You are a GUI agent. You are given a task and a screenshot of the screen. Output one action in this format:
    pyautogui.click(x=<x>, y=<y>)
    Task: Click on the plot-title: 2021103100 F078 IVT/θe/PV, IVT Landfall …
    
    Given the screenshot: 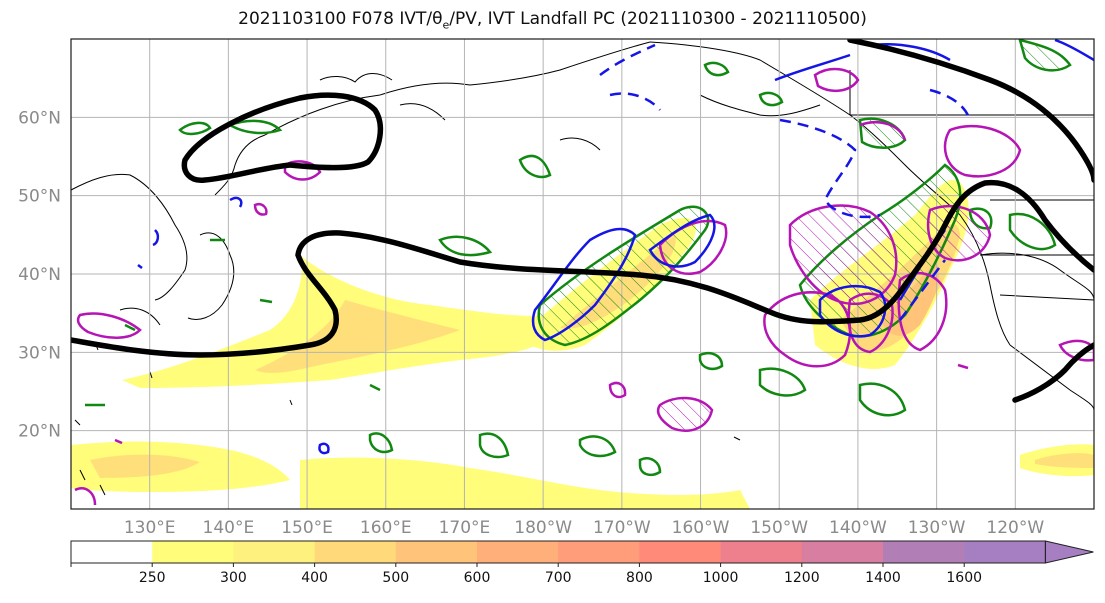 What is the action you would take?
    pyautogui.click(x=552, y=20)
    